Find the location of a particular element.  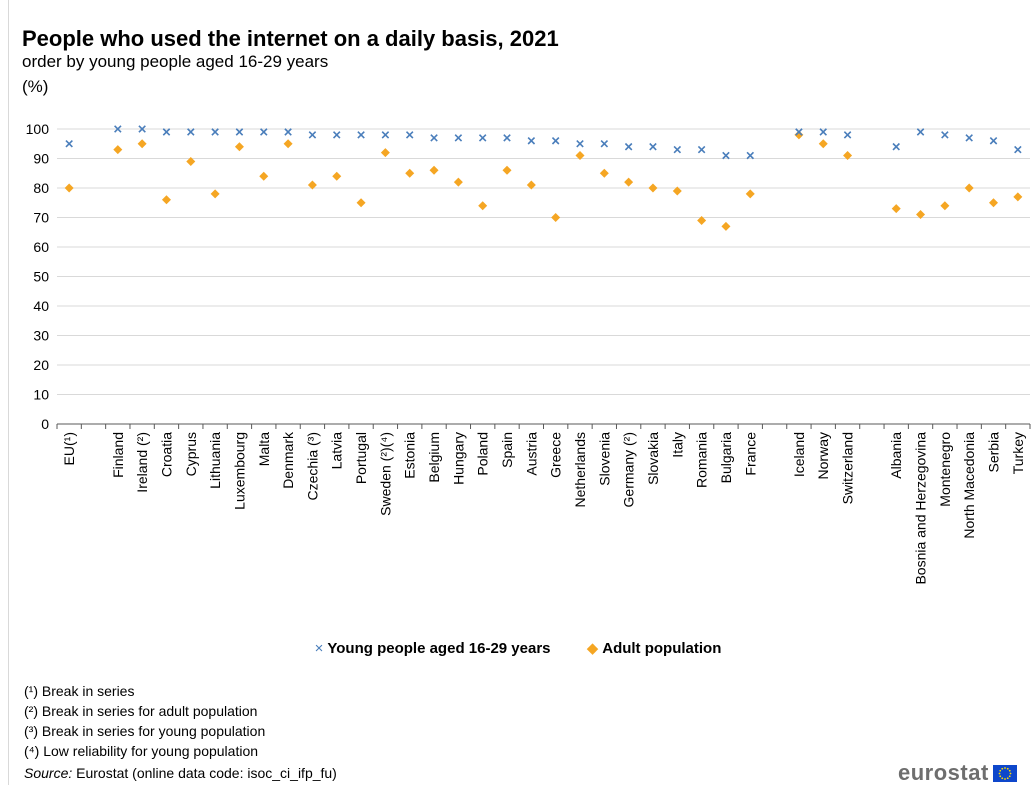

x-tick-label: Albania is located at coordinates (896, 455).